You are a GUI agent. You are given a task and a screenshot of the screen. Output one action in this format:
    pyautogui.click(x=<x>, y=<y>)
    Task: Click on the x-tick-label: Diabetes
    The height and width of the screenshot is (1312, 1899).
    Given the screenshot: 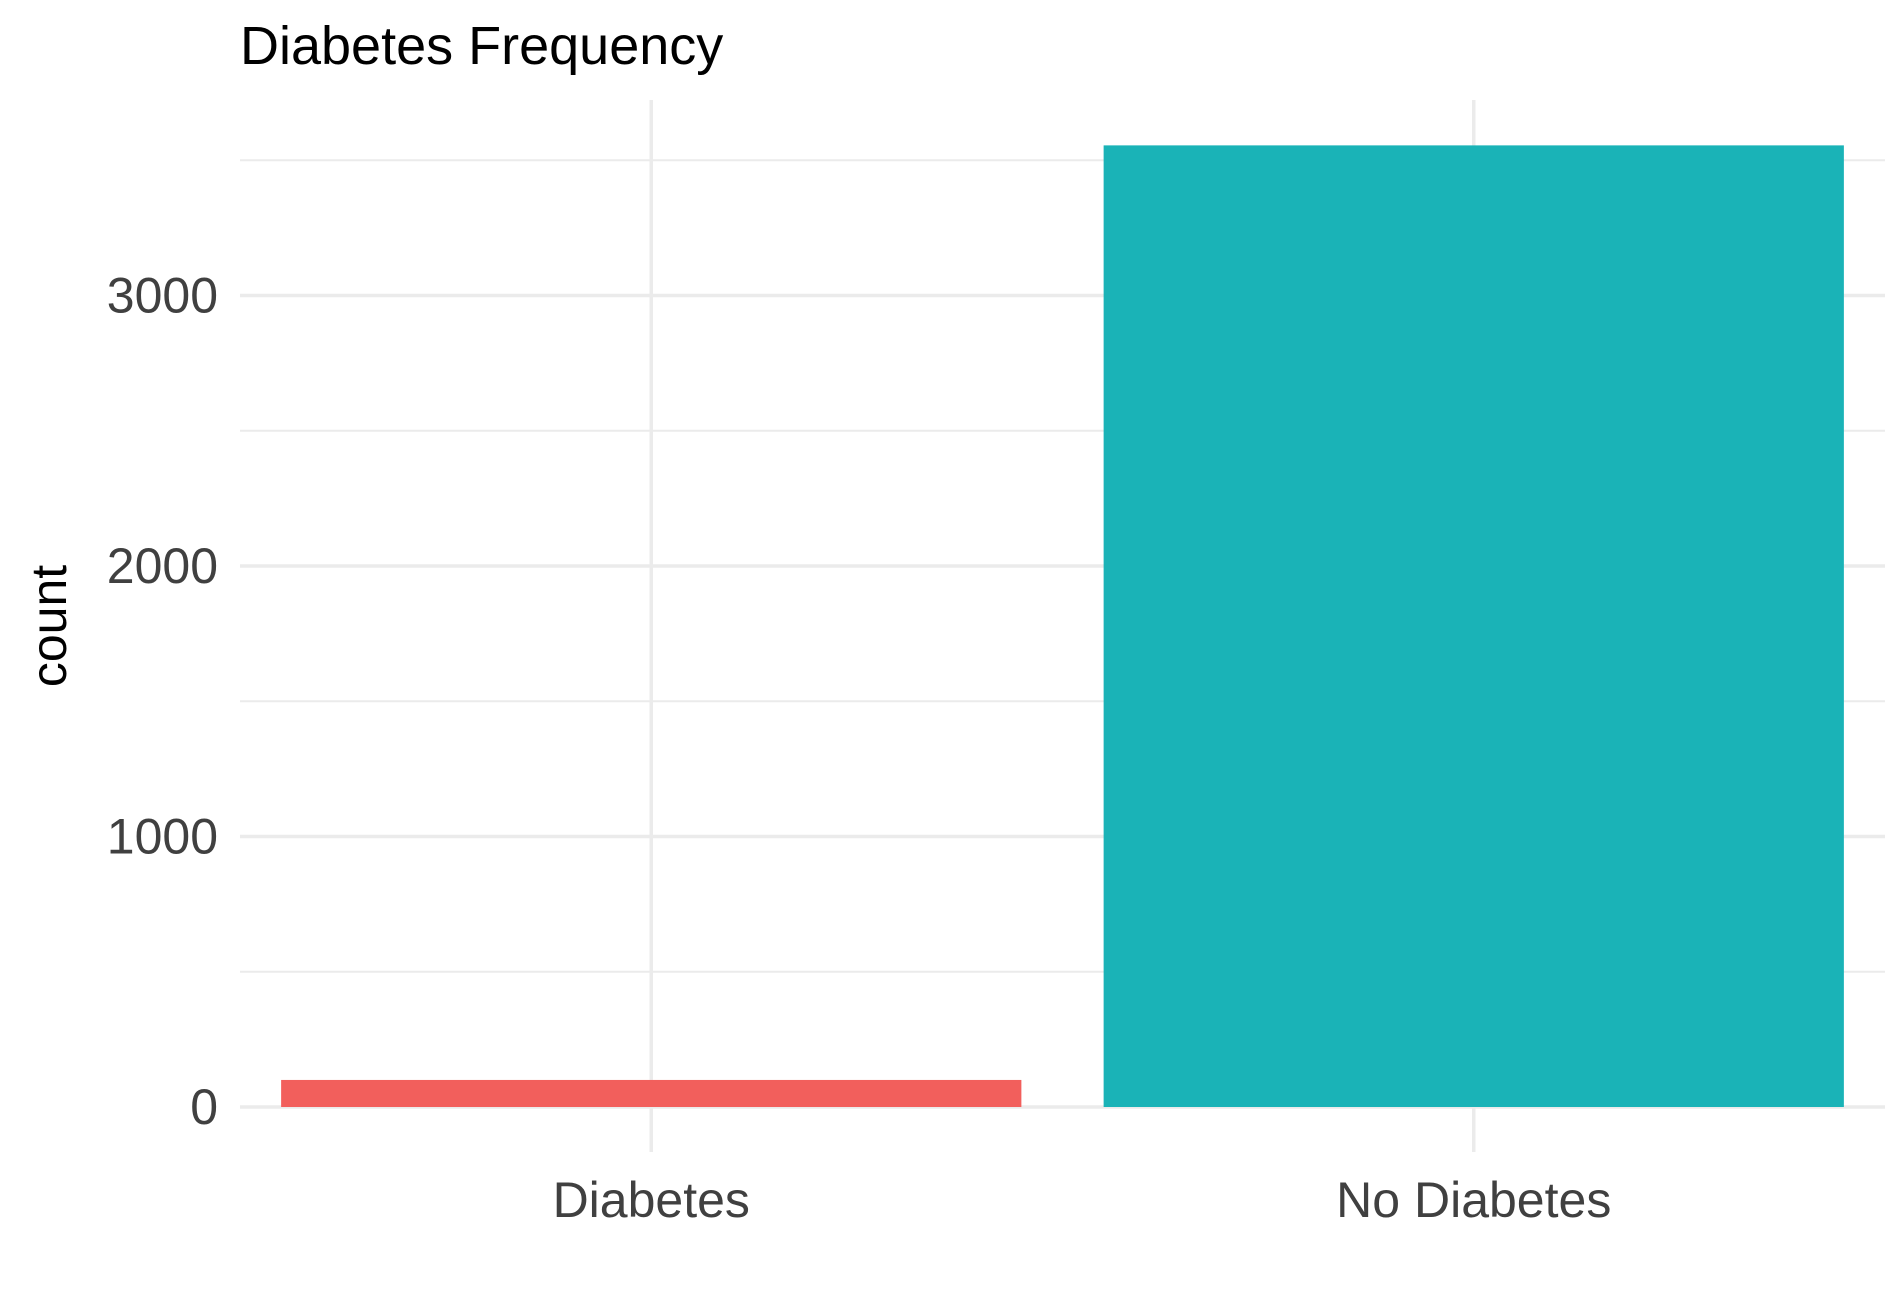 What is the action you would take?
    pyautogui.click(x=651, y=1200)
    